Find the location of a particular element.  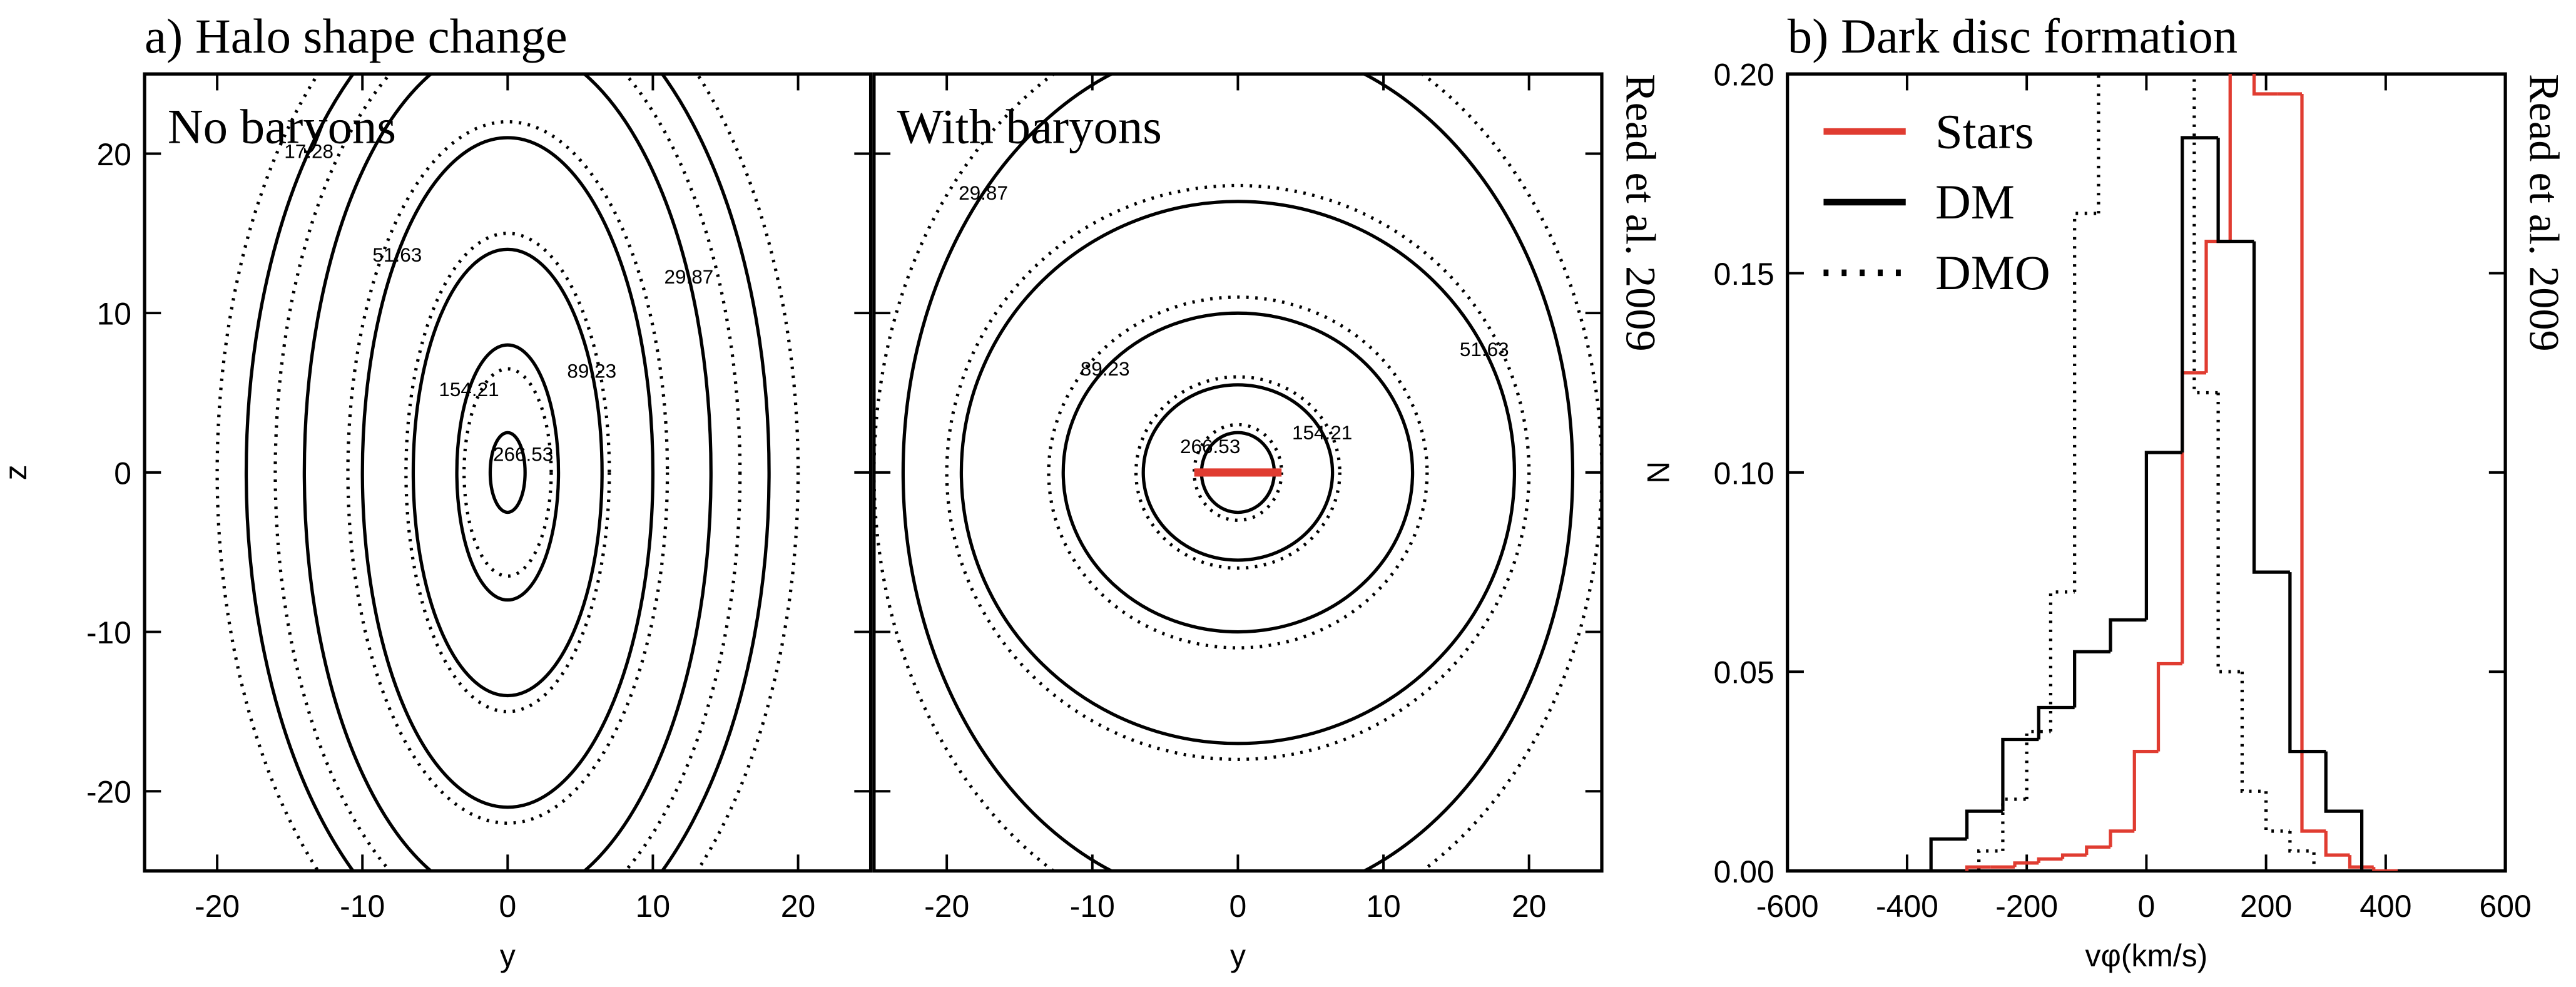

y-tick-label: 0.05 is located at coordinates (1744, 672).